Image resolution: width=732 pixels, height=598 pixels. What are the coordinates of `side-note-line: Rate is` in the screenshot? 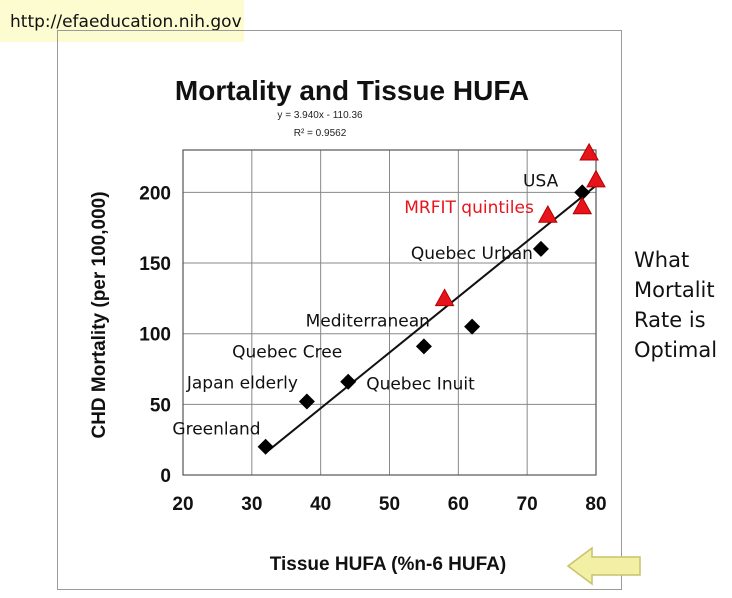 It's located at (670, 320).